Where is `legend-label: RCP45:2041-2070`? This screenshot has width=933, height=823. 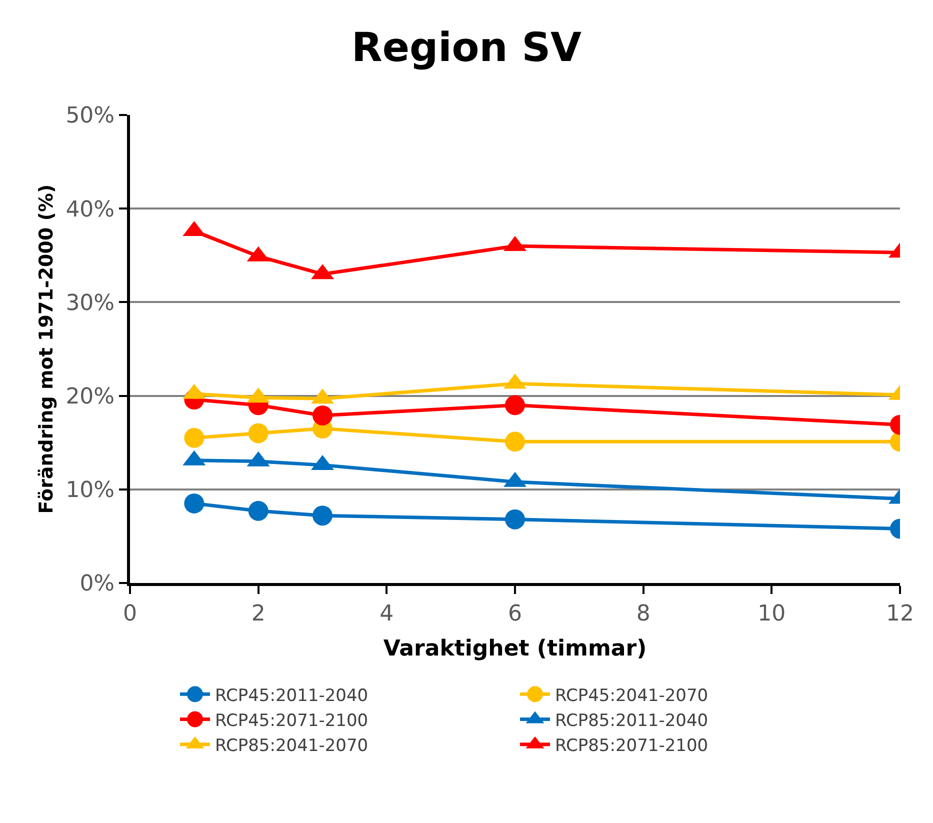
legend-label: RCP45:2041-2070 is located at coordinates (631, 696).